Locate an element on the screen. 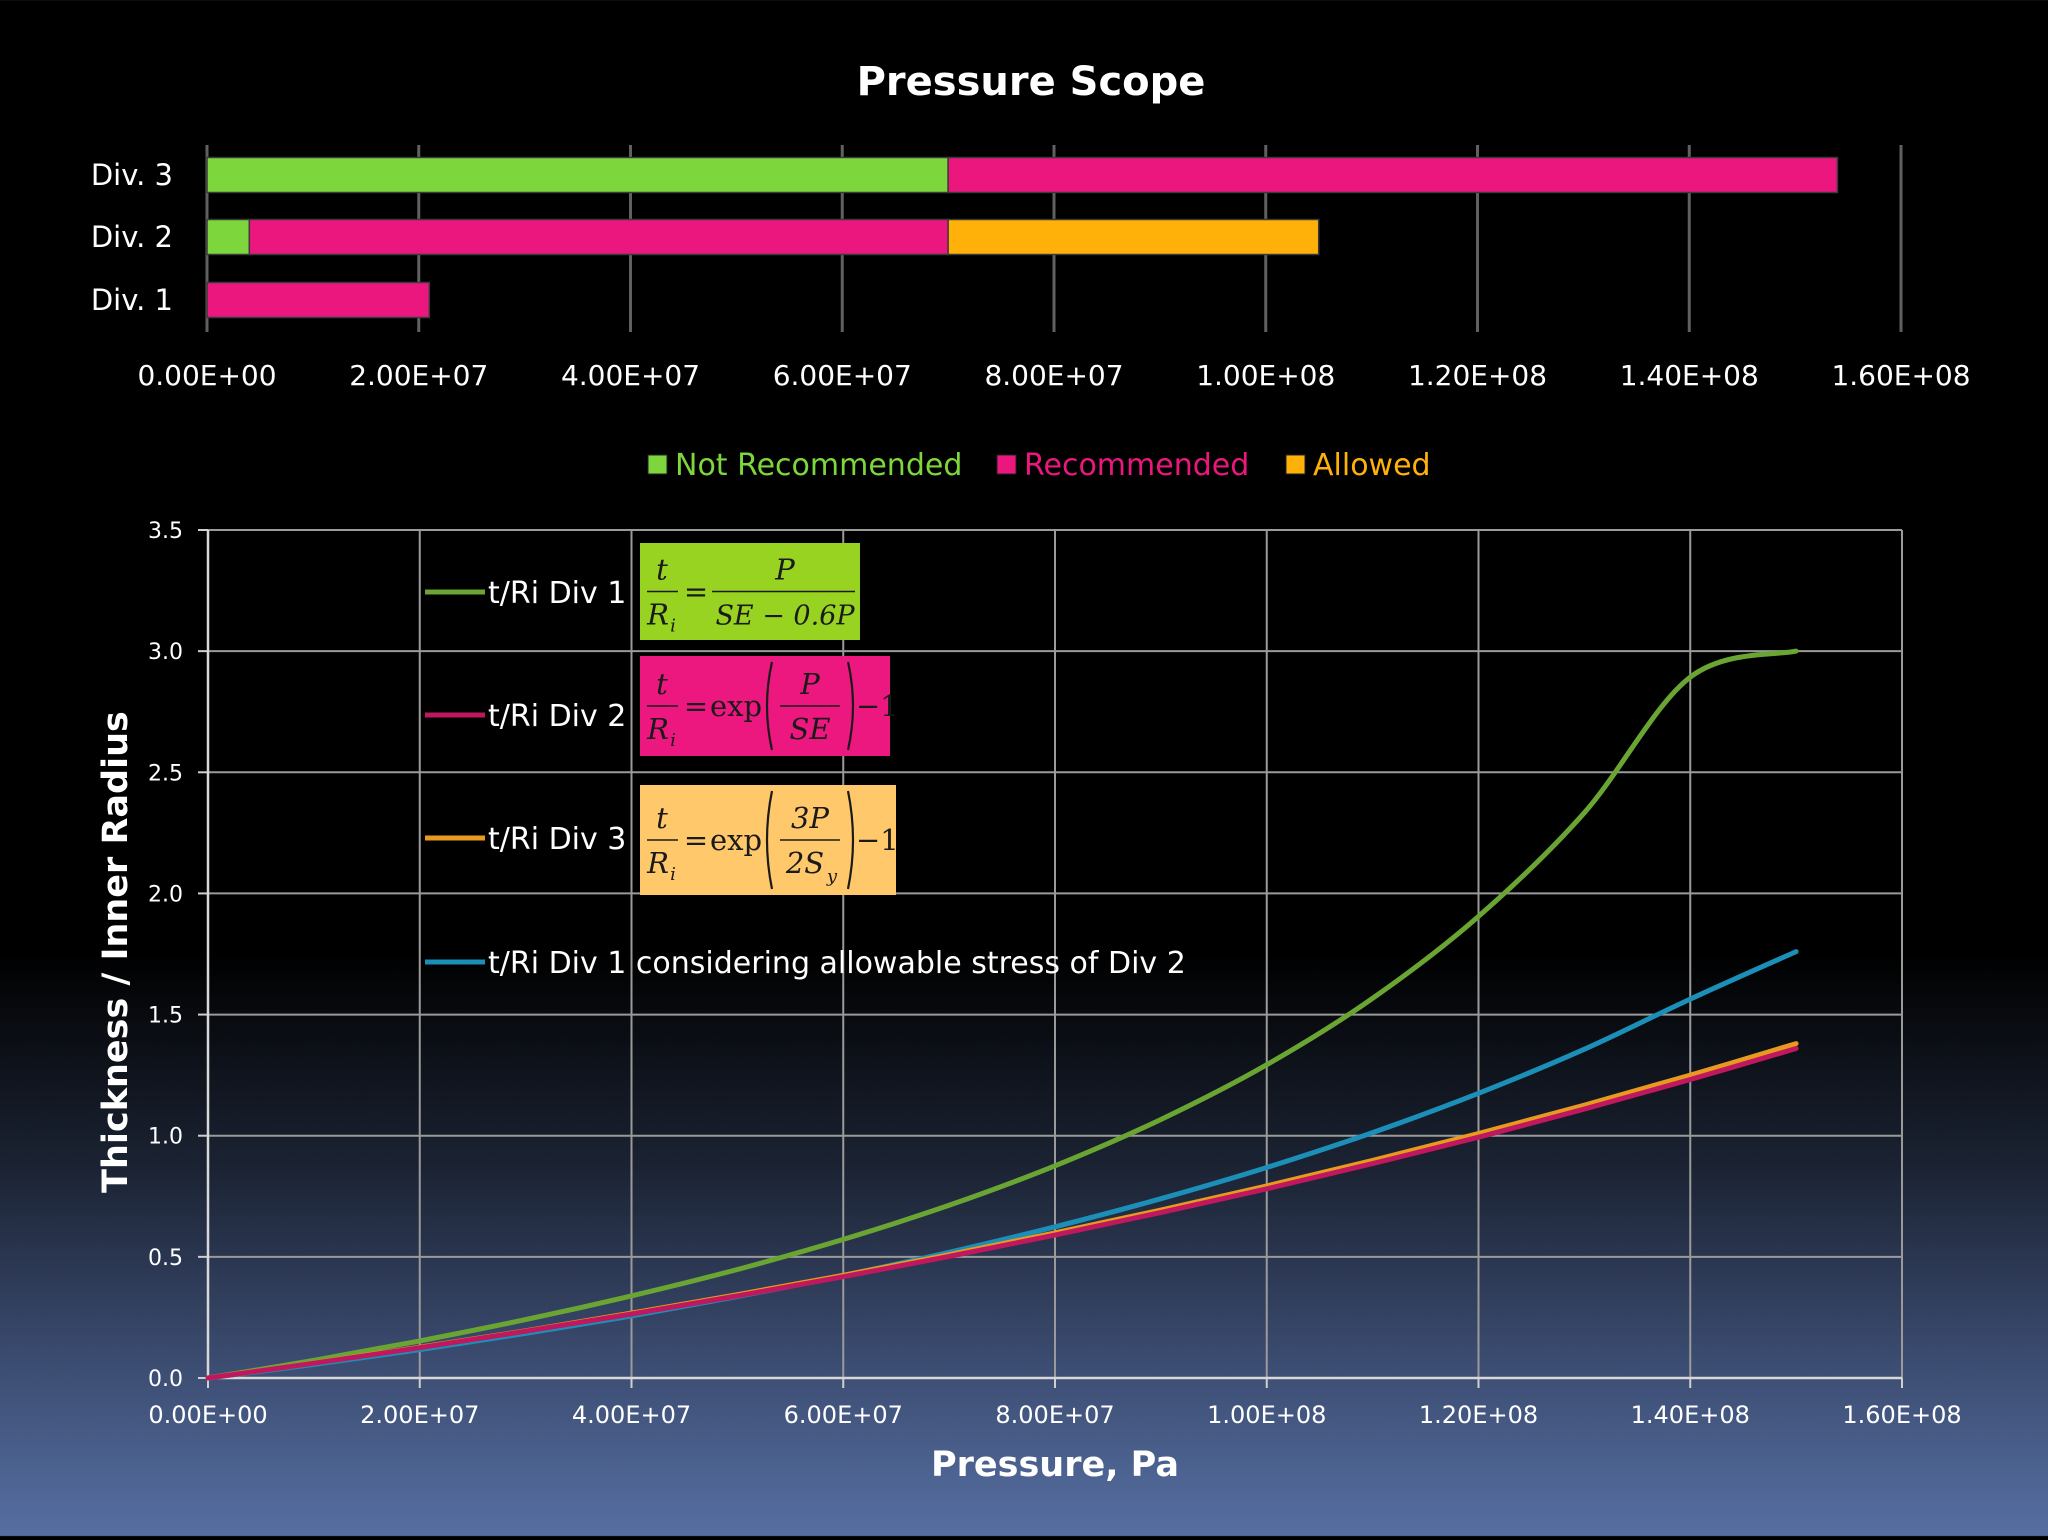 This screenshot has height=1540, width=2048. x-tick-label: 8.00E+07 is located at coordinates (1054, 1415).